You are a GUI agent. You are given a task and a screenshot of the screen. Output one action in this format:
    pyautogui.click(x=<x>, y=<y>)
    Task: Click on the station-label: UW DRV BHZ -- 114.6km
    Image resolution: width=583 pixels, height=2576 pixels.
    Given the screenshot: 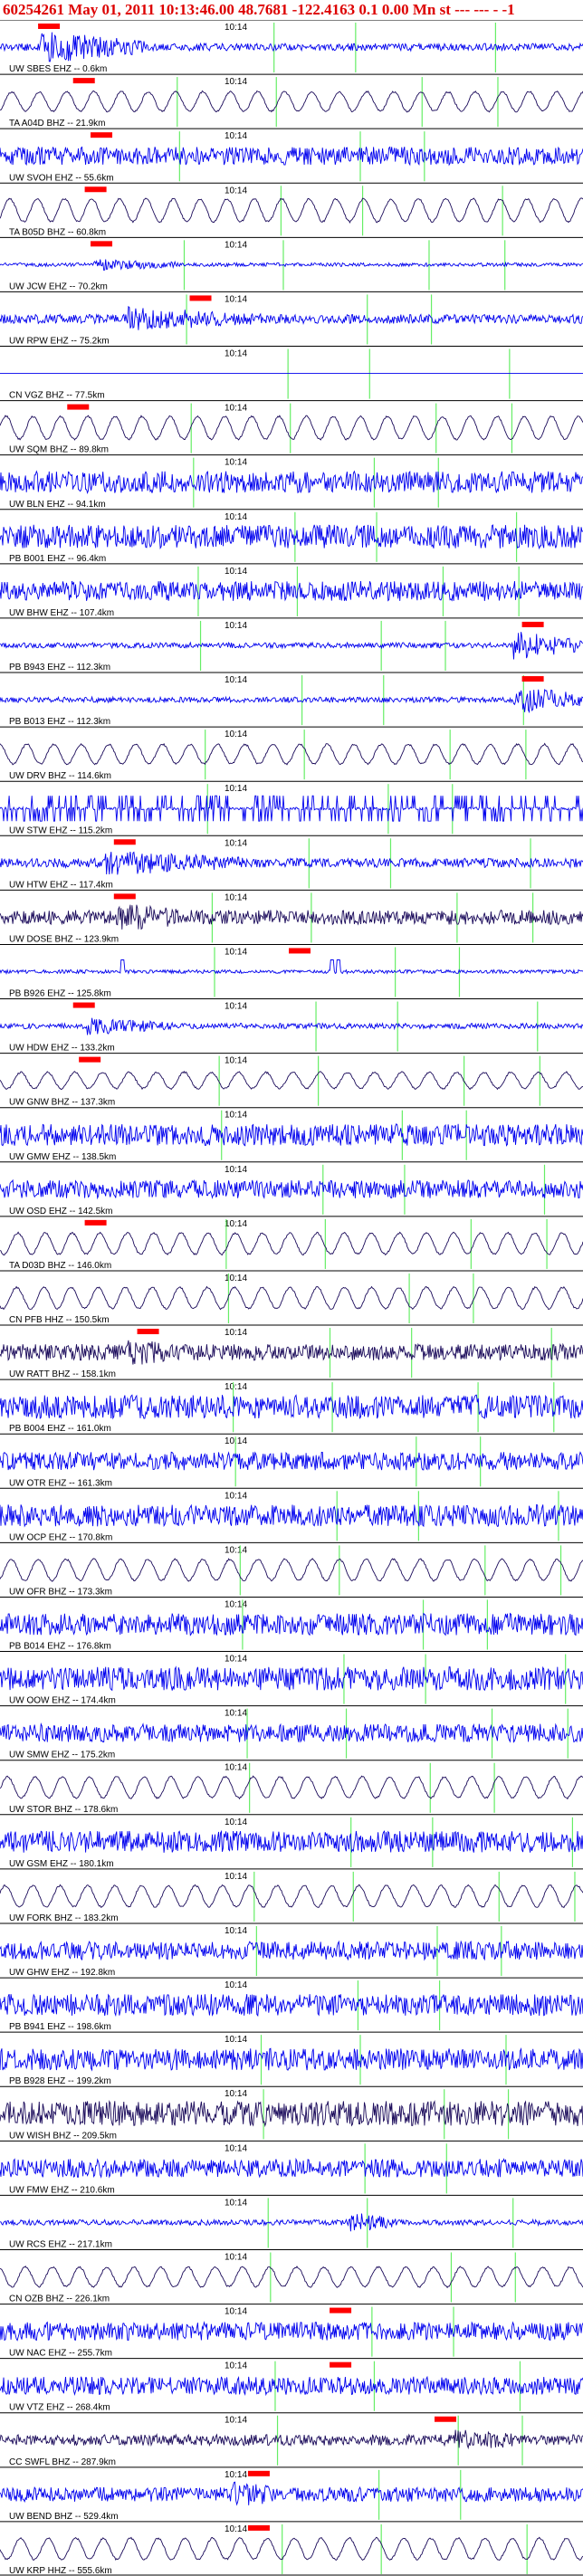 What is the action you would take?
    pyautogui.click(x=60, y=776)
    